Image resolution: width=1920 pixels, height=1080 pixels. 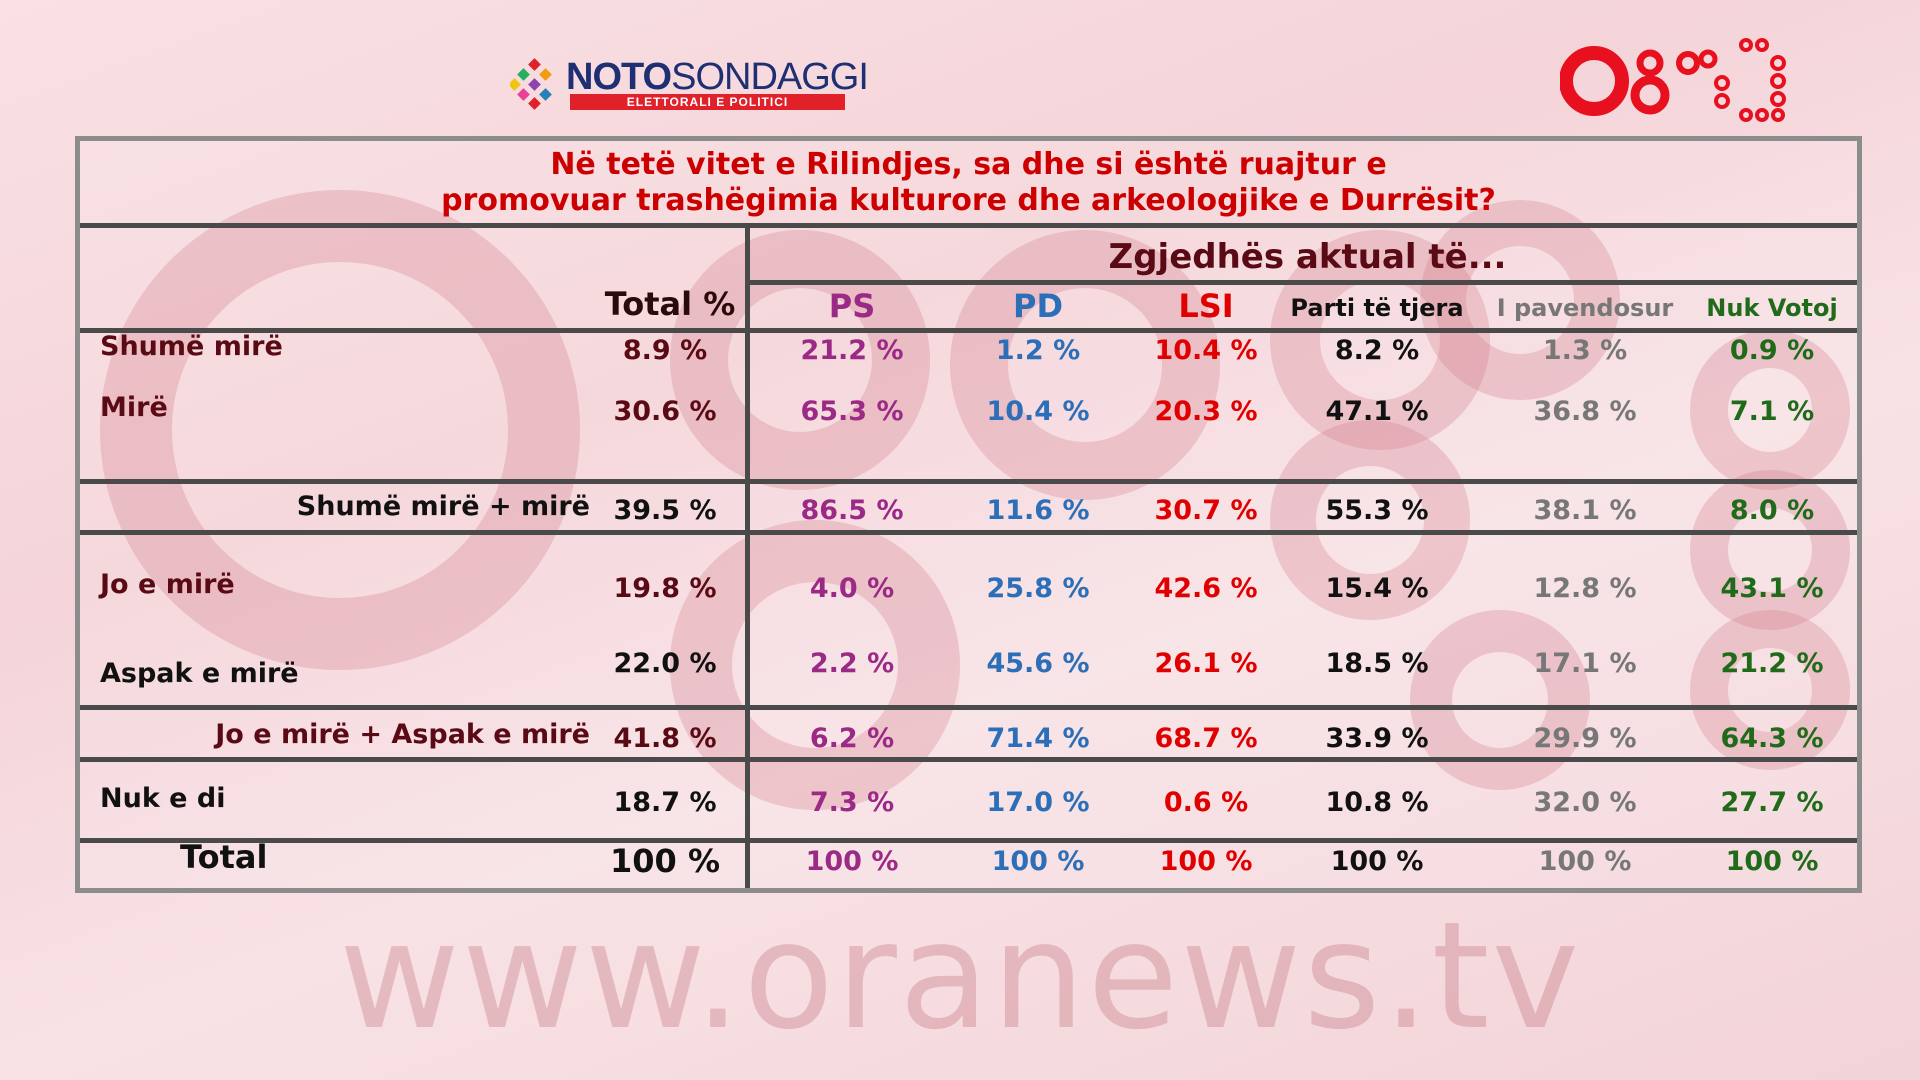 I want to click on cell-value: 32.0 %, so click(x=1585, y=802).